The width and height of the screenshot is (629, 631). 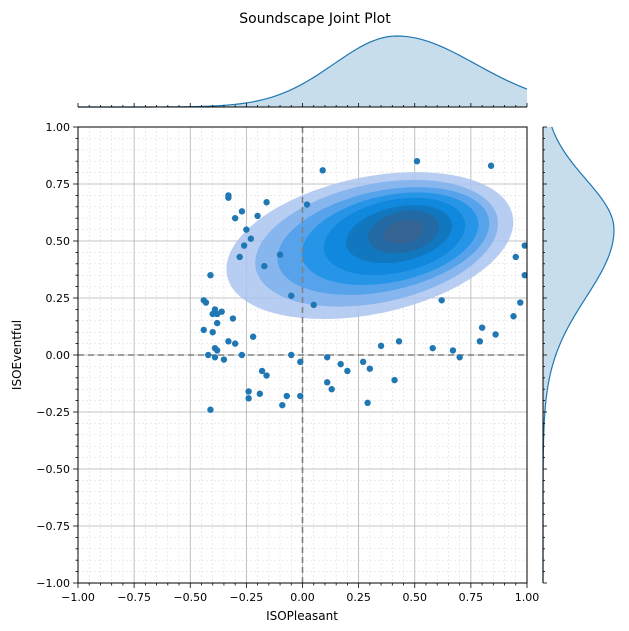 I want to click on density-level, so click(x=403, y=231).